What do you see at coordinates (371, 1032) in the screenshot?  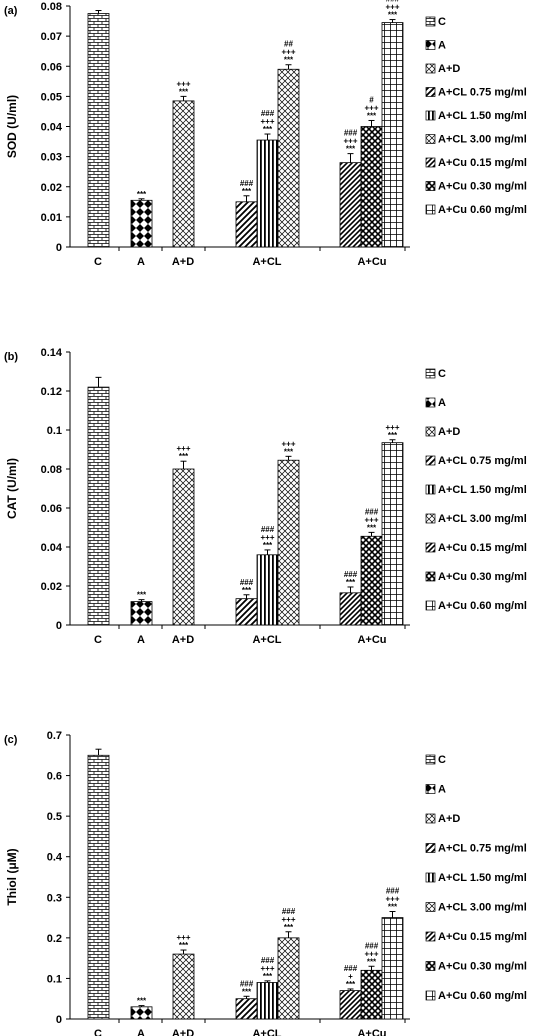 I see `x-category-label: A+Cu` at bounding box center [371, 1032].